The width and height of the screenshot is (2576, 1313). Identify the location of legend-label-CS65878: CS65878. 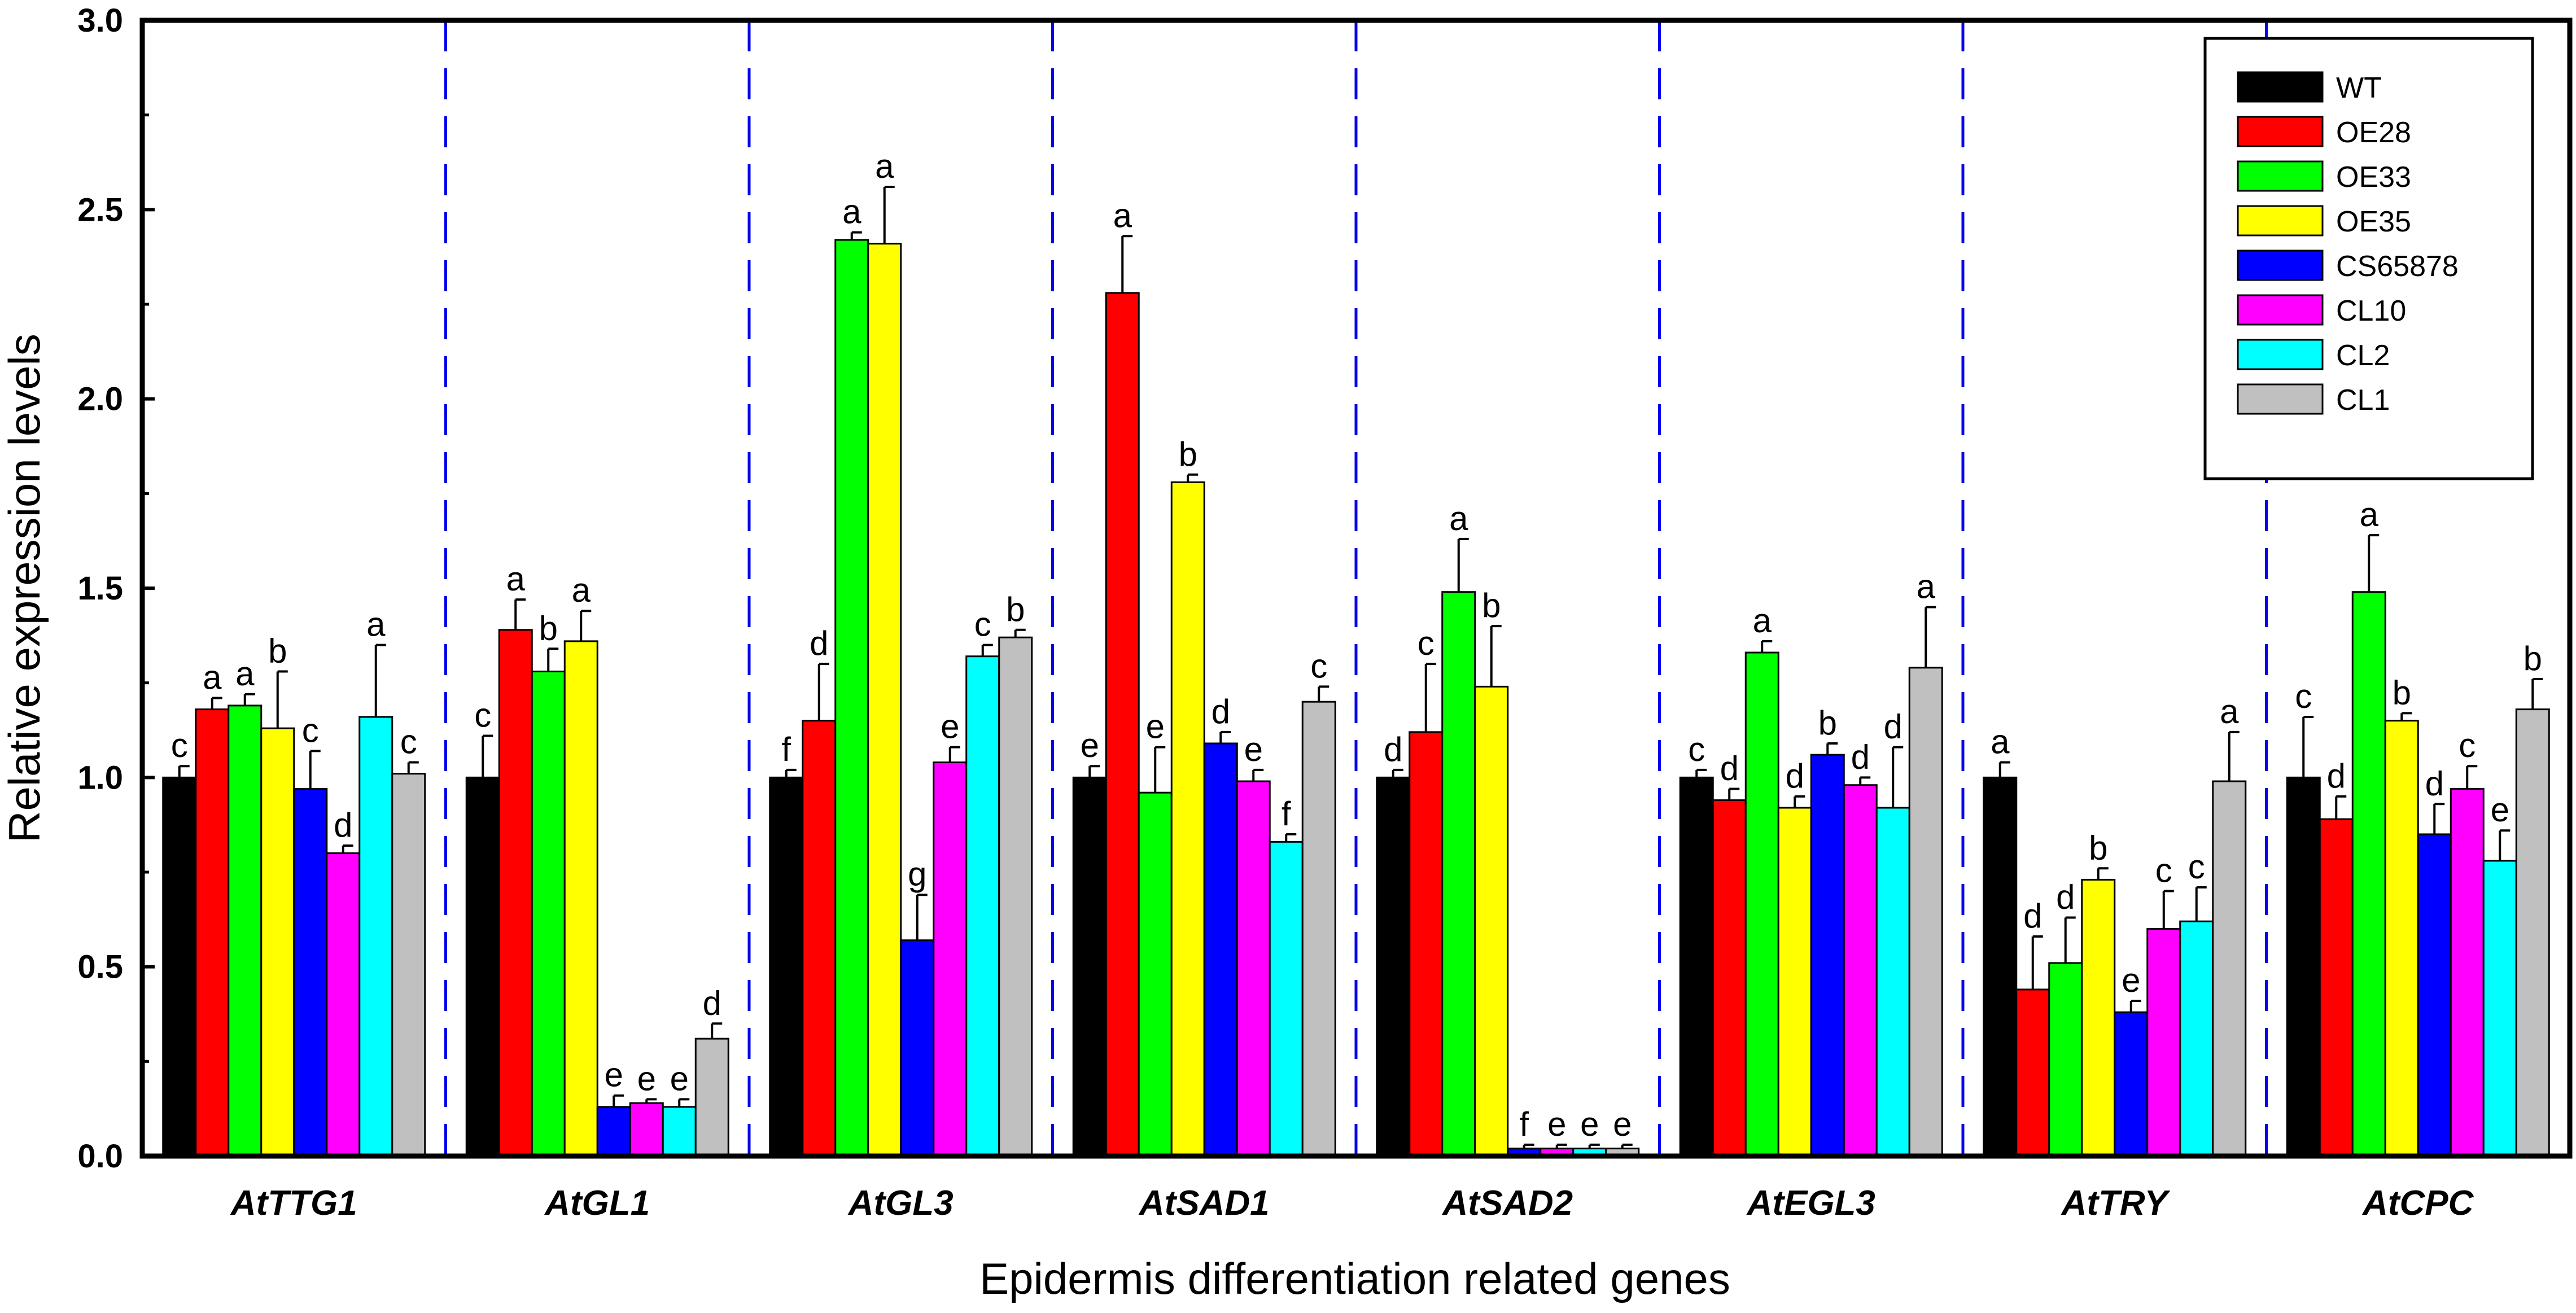
(2397, 266).